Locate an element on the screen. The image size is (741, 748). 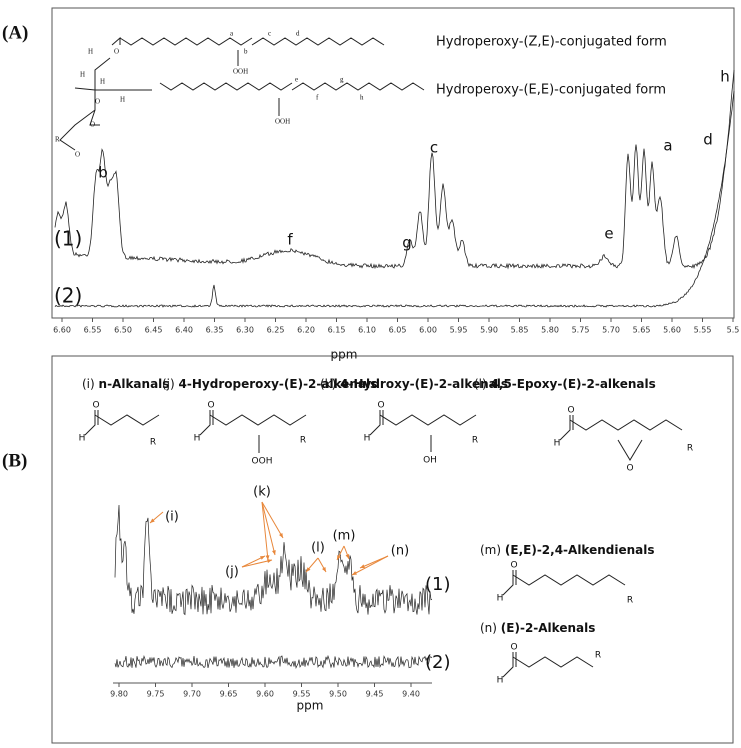
peak-label: (n) is located at coordinates (400, 551).